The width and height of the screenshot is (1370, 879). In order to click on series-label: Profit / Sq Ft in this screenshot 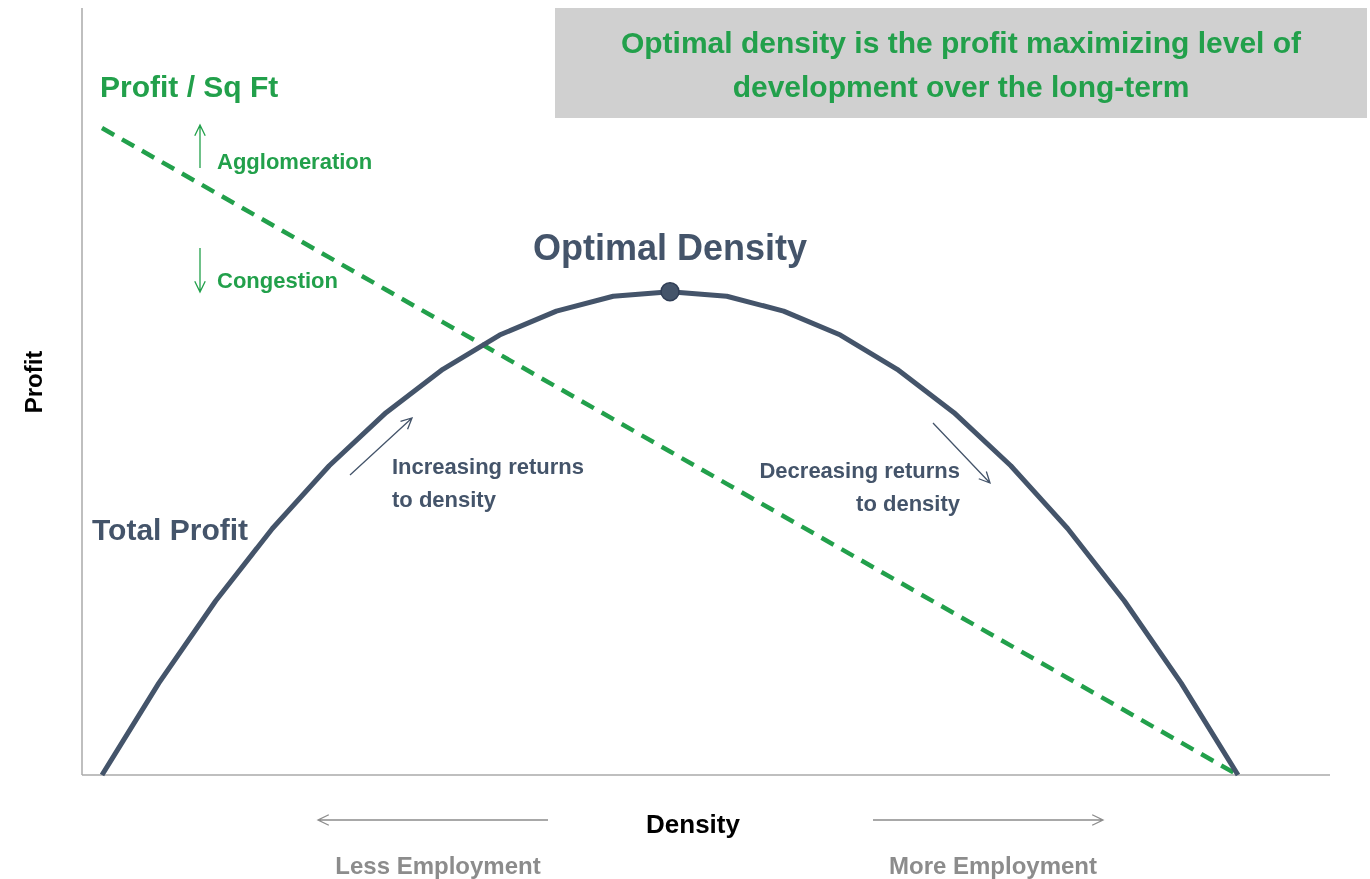, I will do `click(189, 86)`.